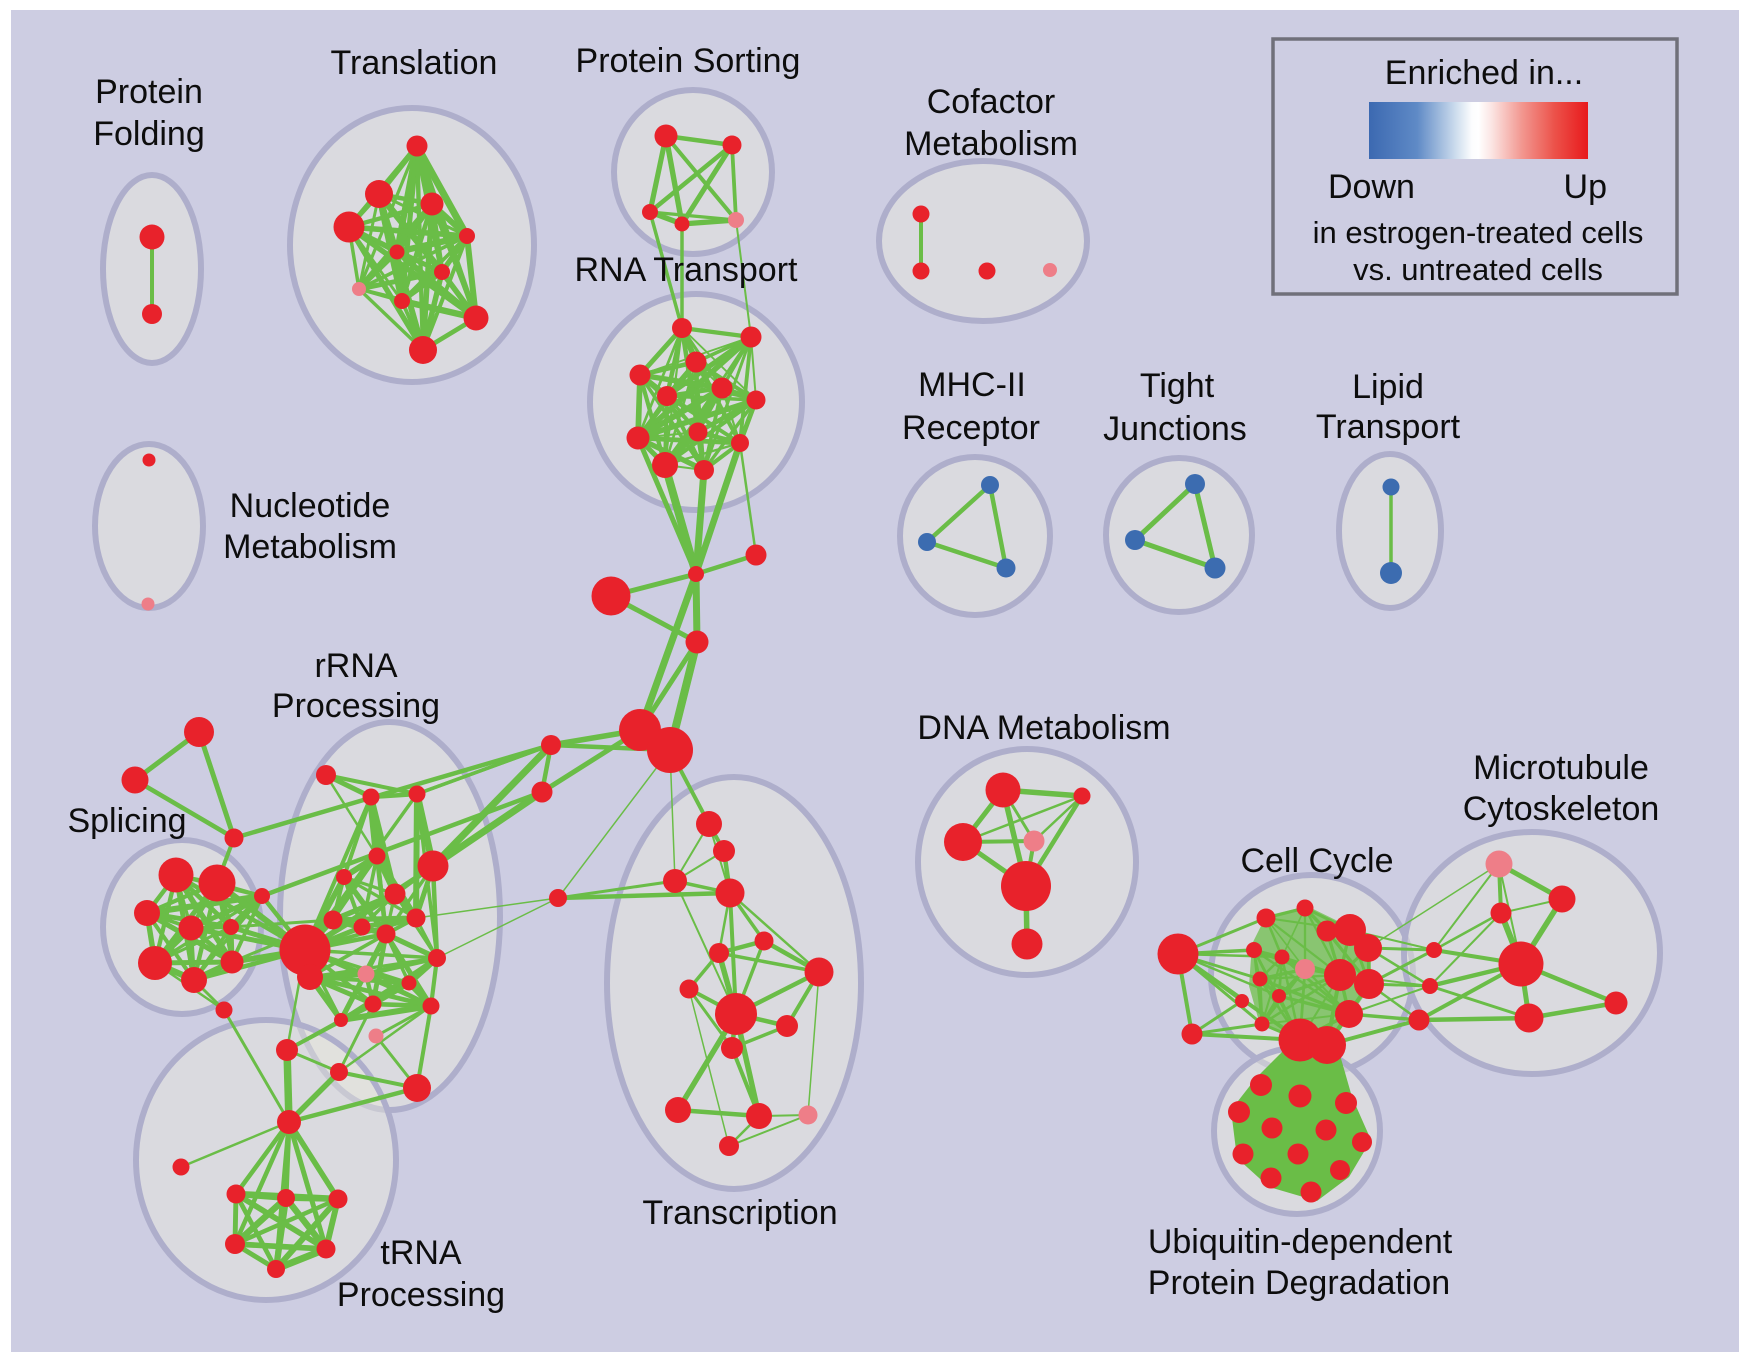  I want to click on svg-text: Protein Degradation, so click(1299, 1283).